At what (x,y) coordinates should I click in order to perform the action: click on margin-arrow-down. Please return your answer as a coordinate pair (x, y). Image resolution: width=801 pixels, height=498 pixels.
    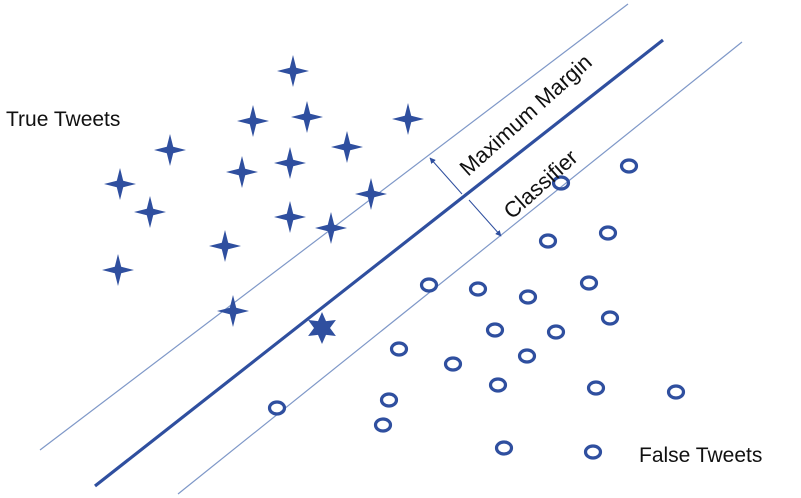
    Looking at the image, I should click on (485, 218).